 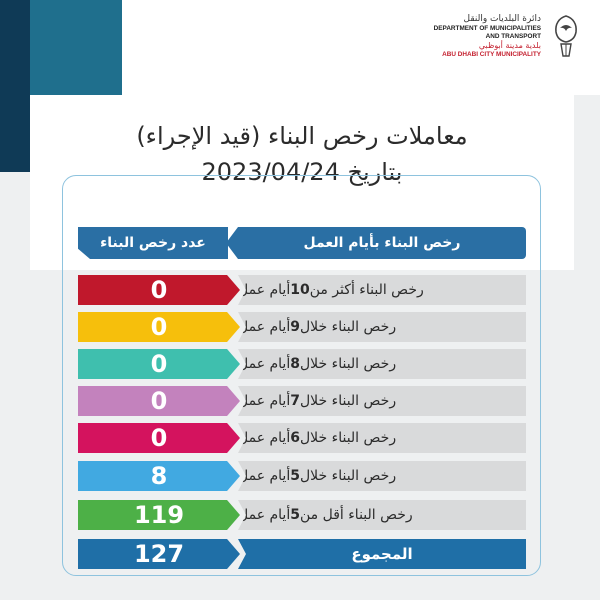 I want to click on table-row: 0 رخص البناء خلال 6 أيام عمل, so click(x=302, y=438).